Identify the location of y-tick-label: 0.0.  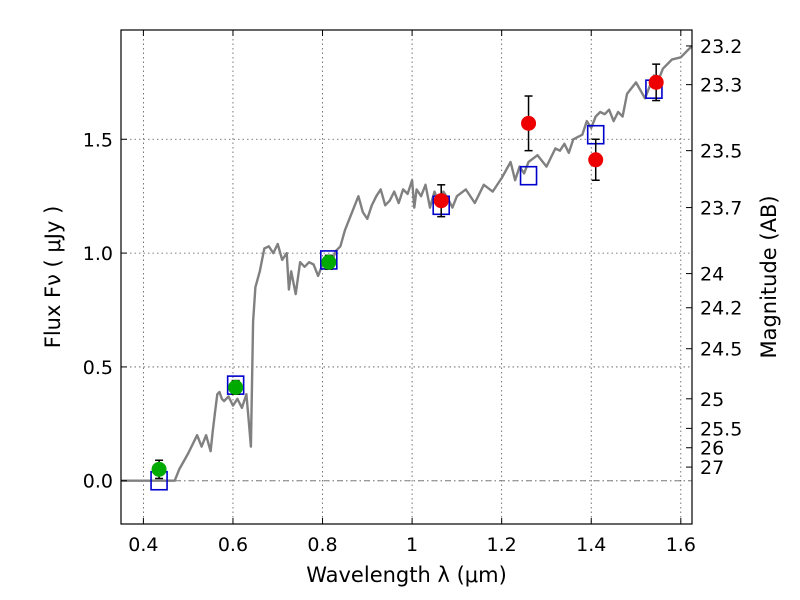
(98, 482).